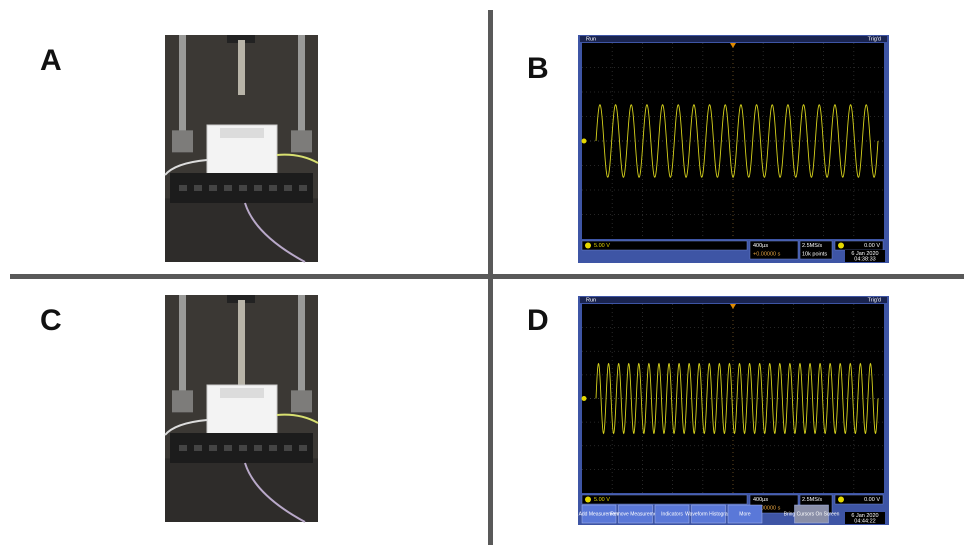 This screenshot has height=545, width=964. I want to click on horizontal-divider, so click(487, 276).